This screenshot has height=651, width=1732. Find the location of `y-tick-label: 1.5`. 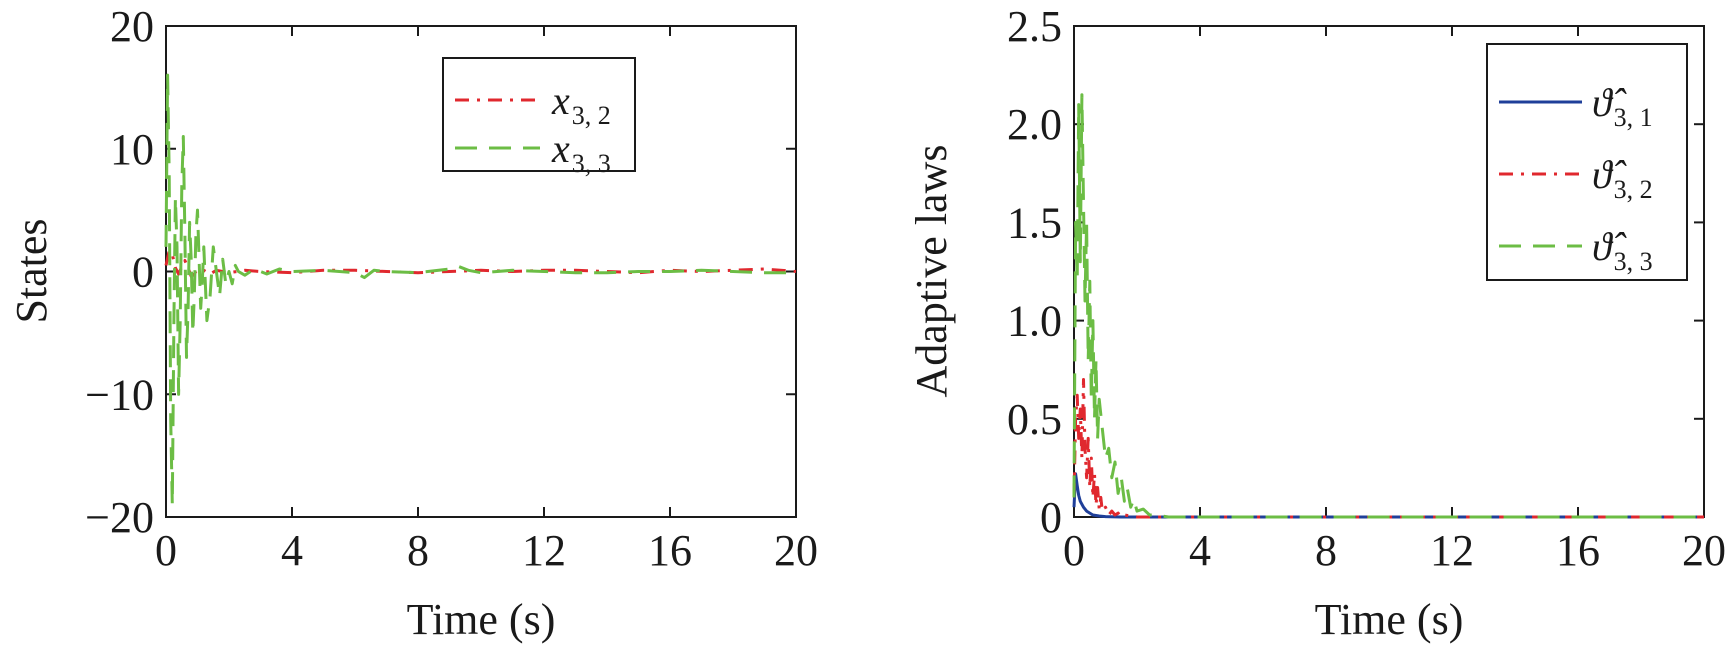

y-tick-label: 1.5 is located at coordinates (1034, 222).